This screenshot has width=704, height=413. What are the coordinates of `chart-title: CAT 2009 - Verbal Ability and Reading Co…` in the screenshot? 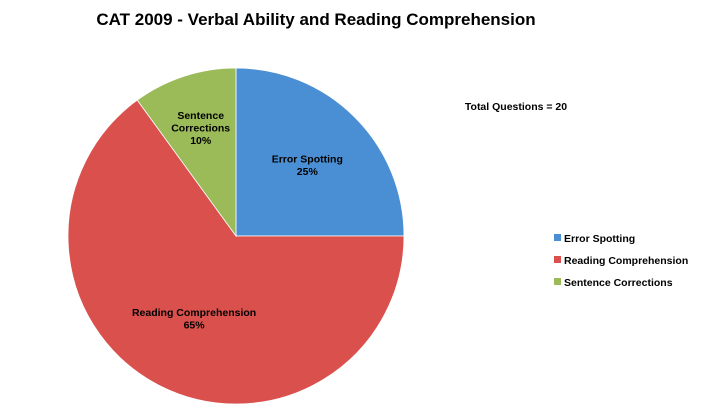 It's located at (315, 19).